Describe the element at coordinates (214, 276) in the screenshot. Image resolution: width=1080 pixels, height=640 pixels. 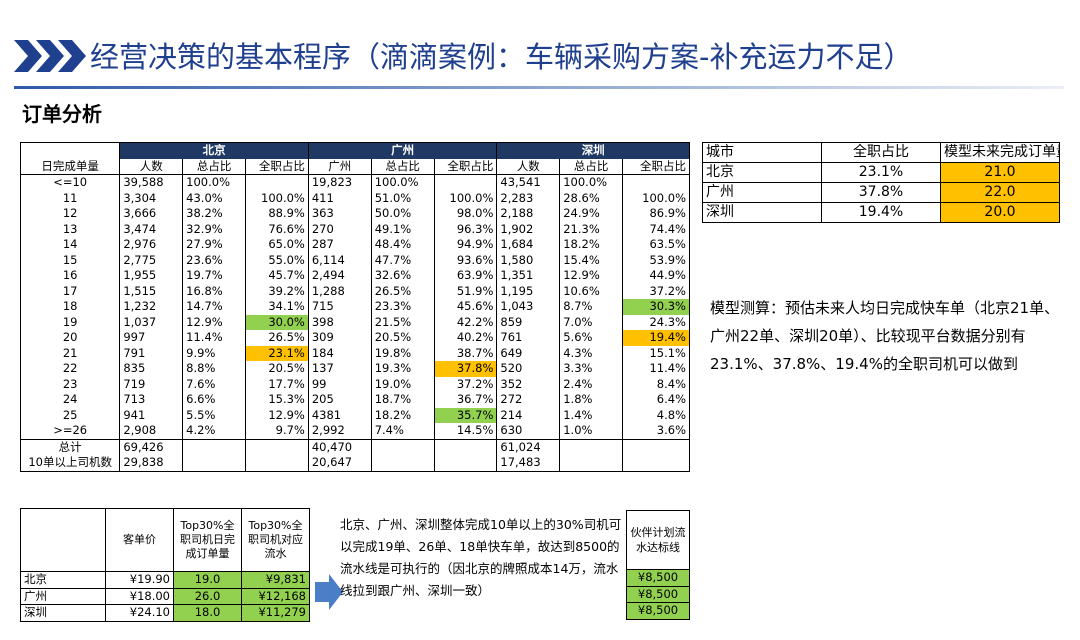
I see `cell: 19.7%` at that location.